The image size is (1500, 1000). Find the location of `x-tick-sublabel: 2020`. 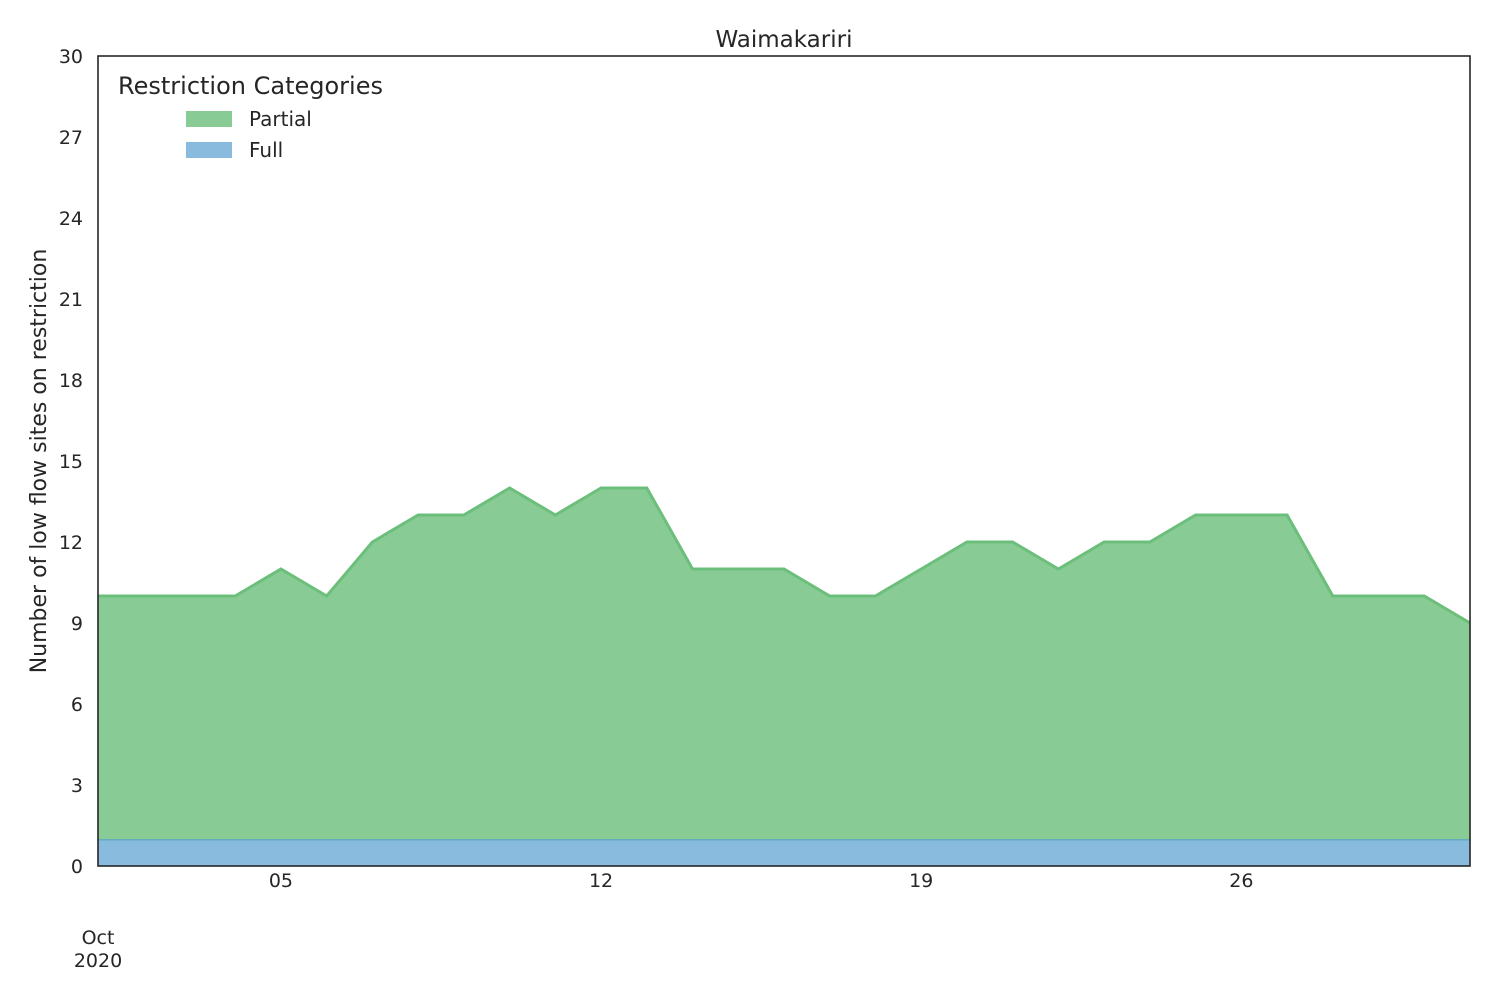

x-tick-sublabel: 2020 is located at coordinates (98, 961).